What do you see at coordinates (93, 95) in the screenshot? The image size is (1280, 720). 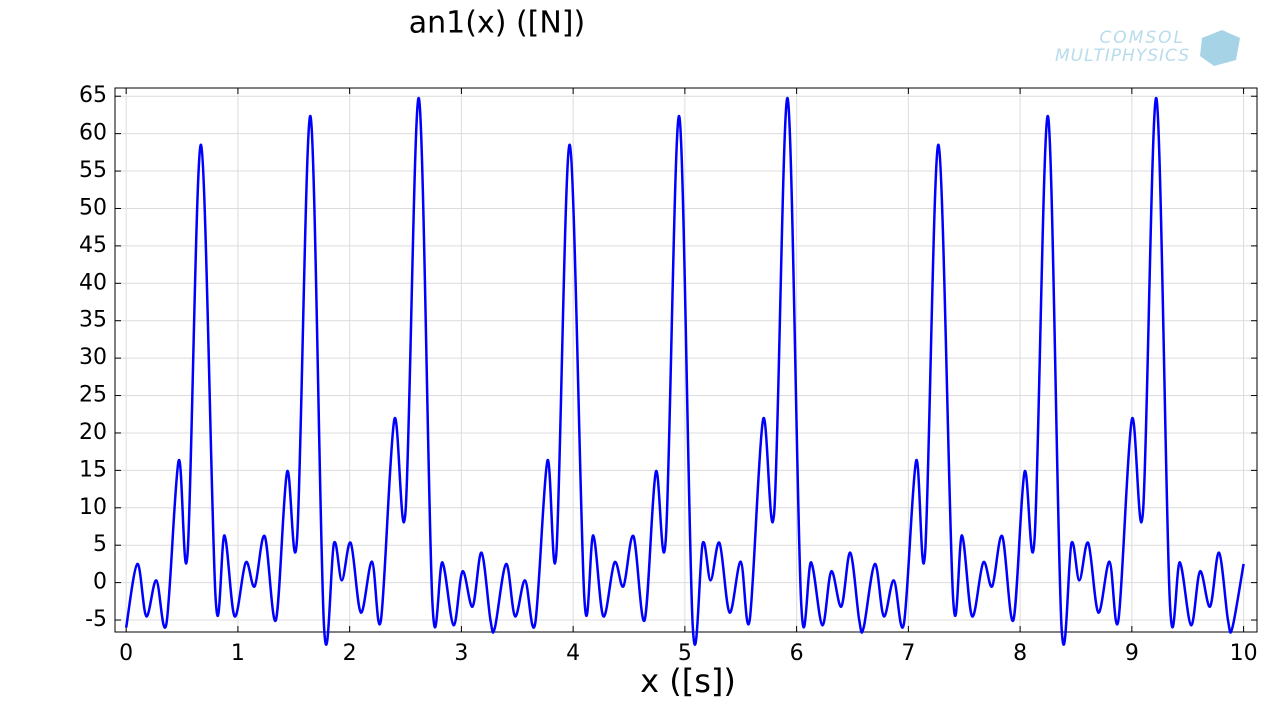 I see `y-tick-label: 65` at bounding box center [93, 95].